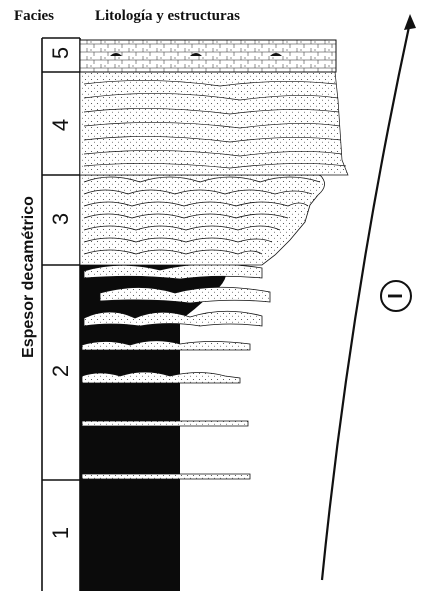  Describe the element at coordinates (167, 16) in the screenshot. I see `lithology-header: Litología y estructuras` at that location.